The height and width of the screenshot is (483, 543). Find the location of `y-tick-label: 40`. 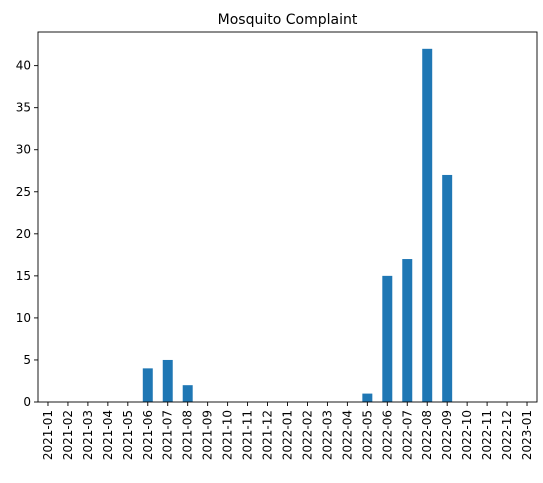

y-tick-label: 40 is located at coordinates (23, 66).